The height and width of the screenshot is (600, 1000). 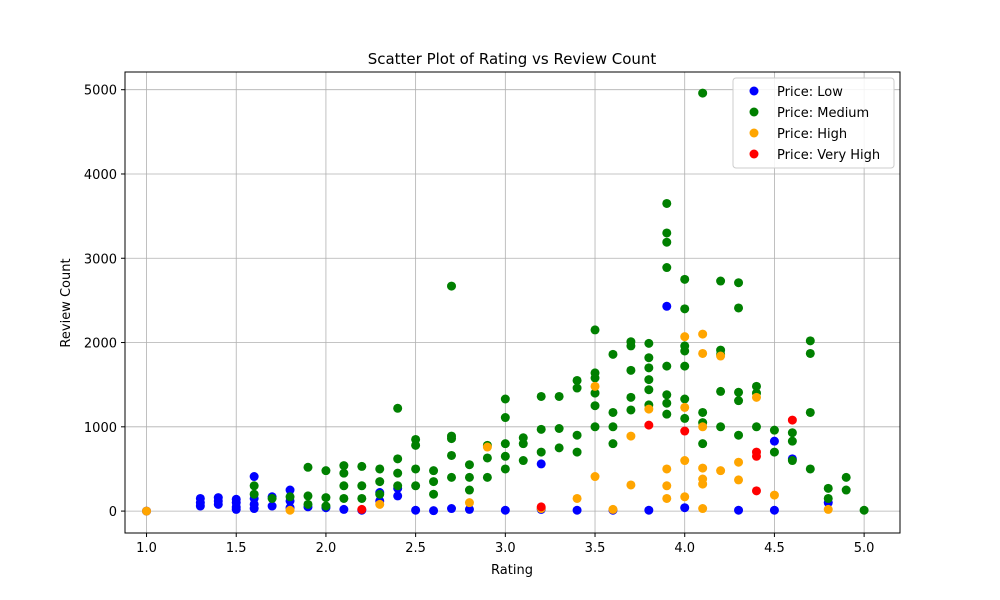 What do you see at coordinates (100, 175) in the screenshot?
I see `y-tick-label: 4000` at bounding box center [100, 175].